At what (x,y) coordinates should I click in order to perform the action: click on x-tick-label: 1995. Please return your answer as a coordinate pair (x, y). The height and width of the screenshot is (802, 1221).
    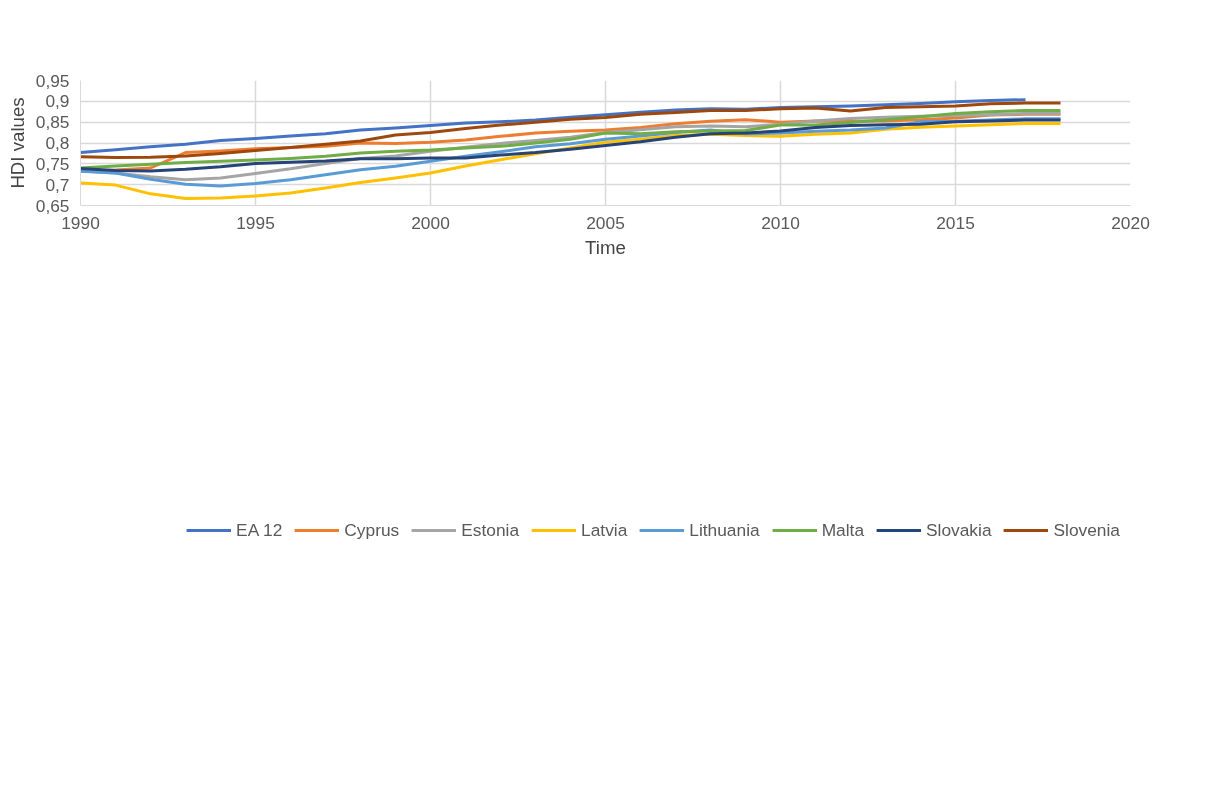
    Looking at the image, I should click on (255, 222).